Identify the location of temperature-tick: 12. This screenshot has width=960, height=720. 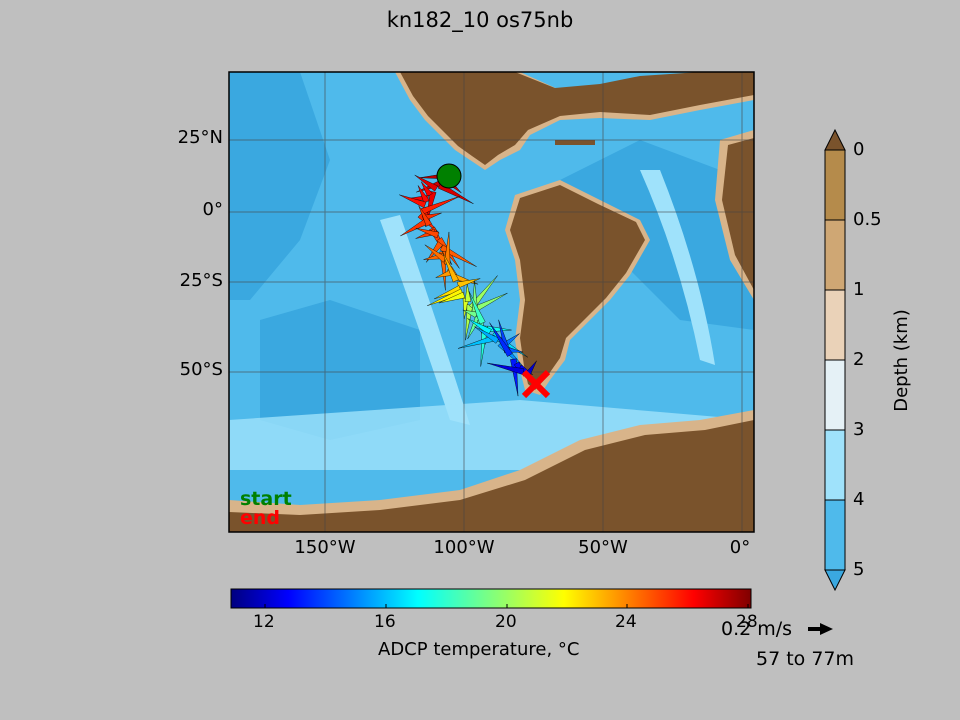
(264, 622).